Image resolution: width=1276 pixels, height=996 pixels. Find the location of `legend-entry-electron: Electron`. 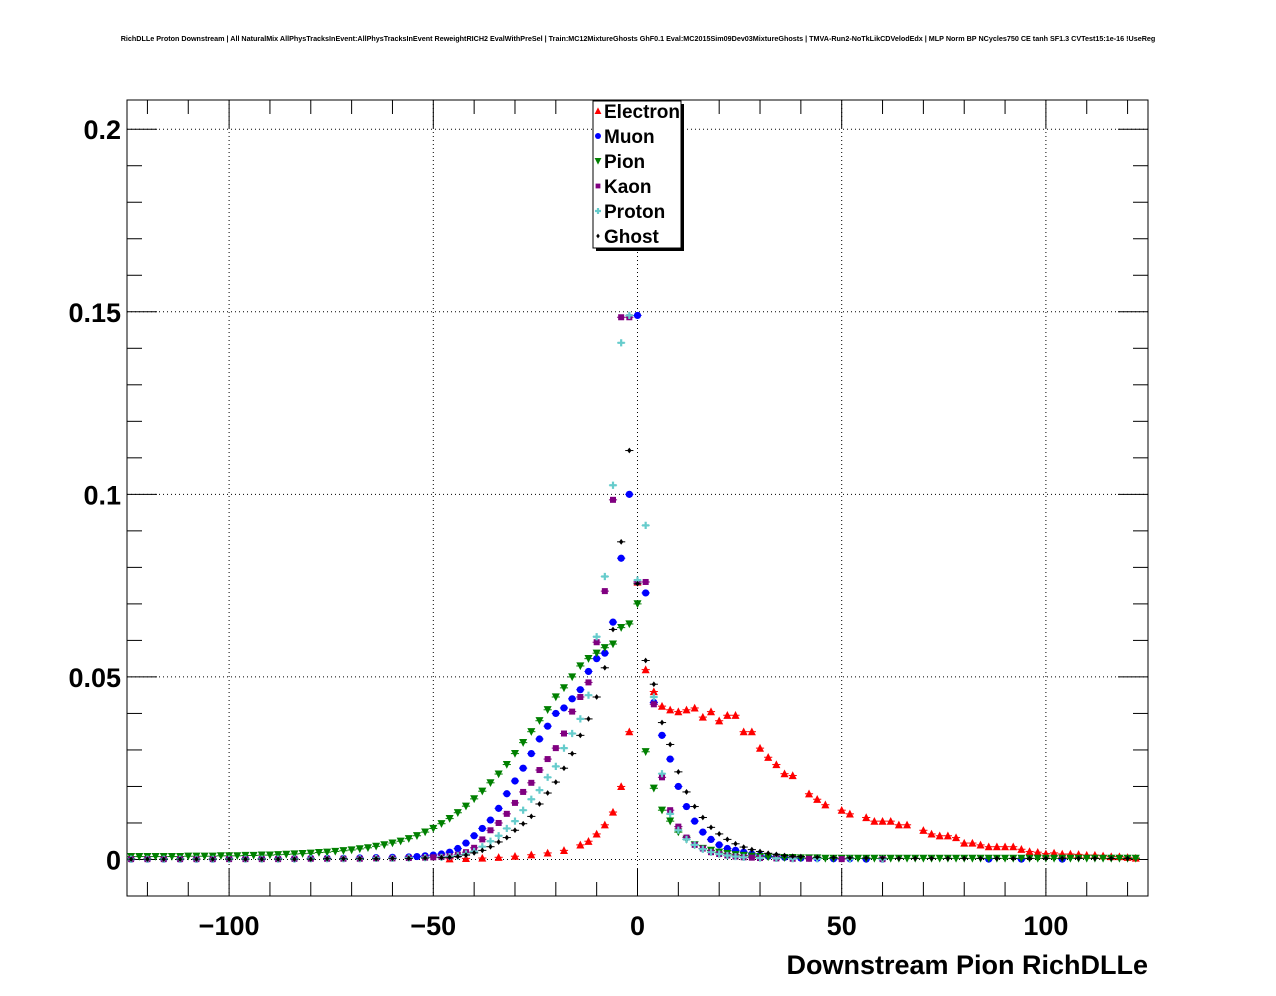

legend-entry-electron: Electron is located at coordinates (642, 112).